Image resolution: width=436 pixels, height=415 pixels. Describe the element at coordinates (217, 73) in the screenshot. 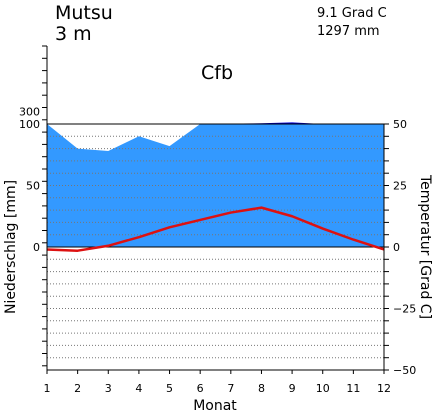

I see `climate-classification: Cfb` at that location.